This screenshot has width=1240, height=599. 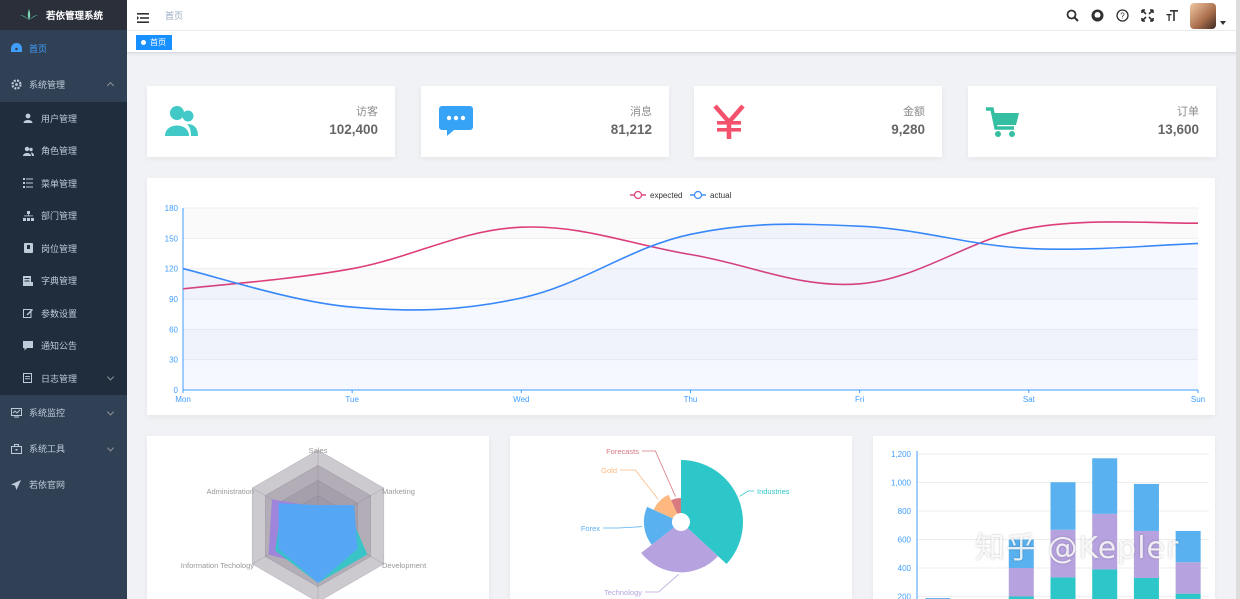 I want to click on stat-card-messages: 消息 81,212, so click(x=545, y=121).